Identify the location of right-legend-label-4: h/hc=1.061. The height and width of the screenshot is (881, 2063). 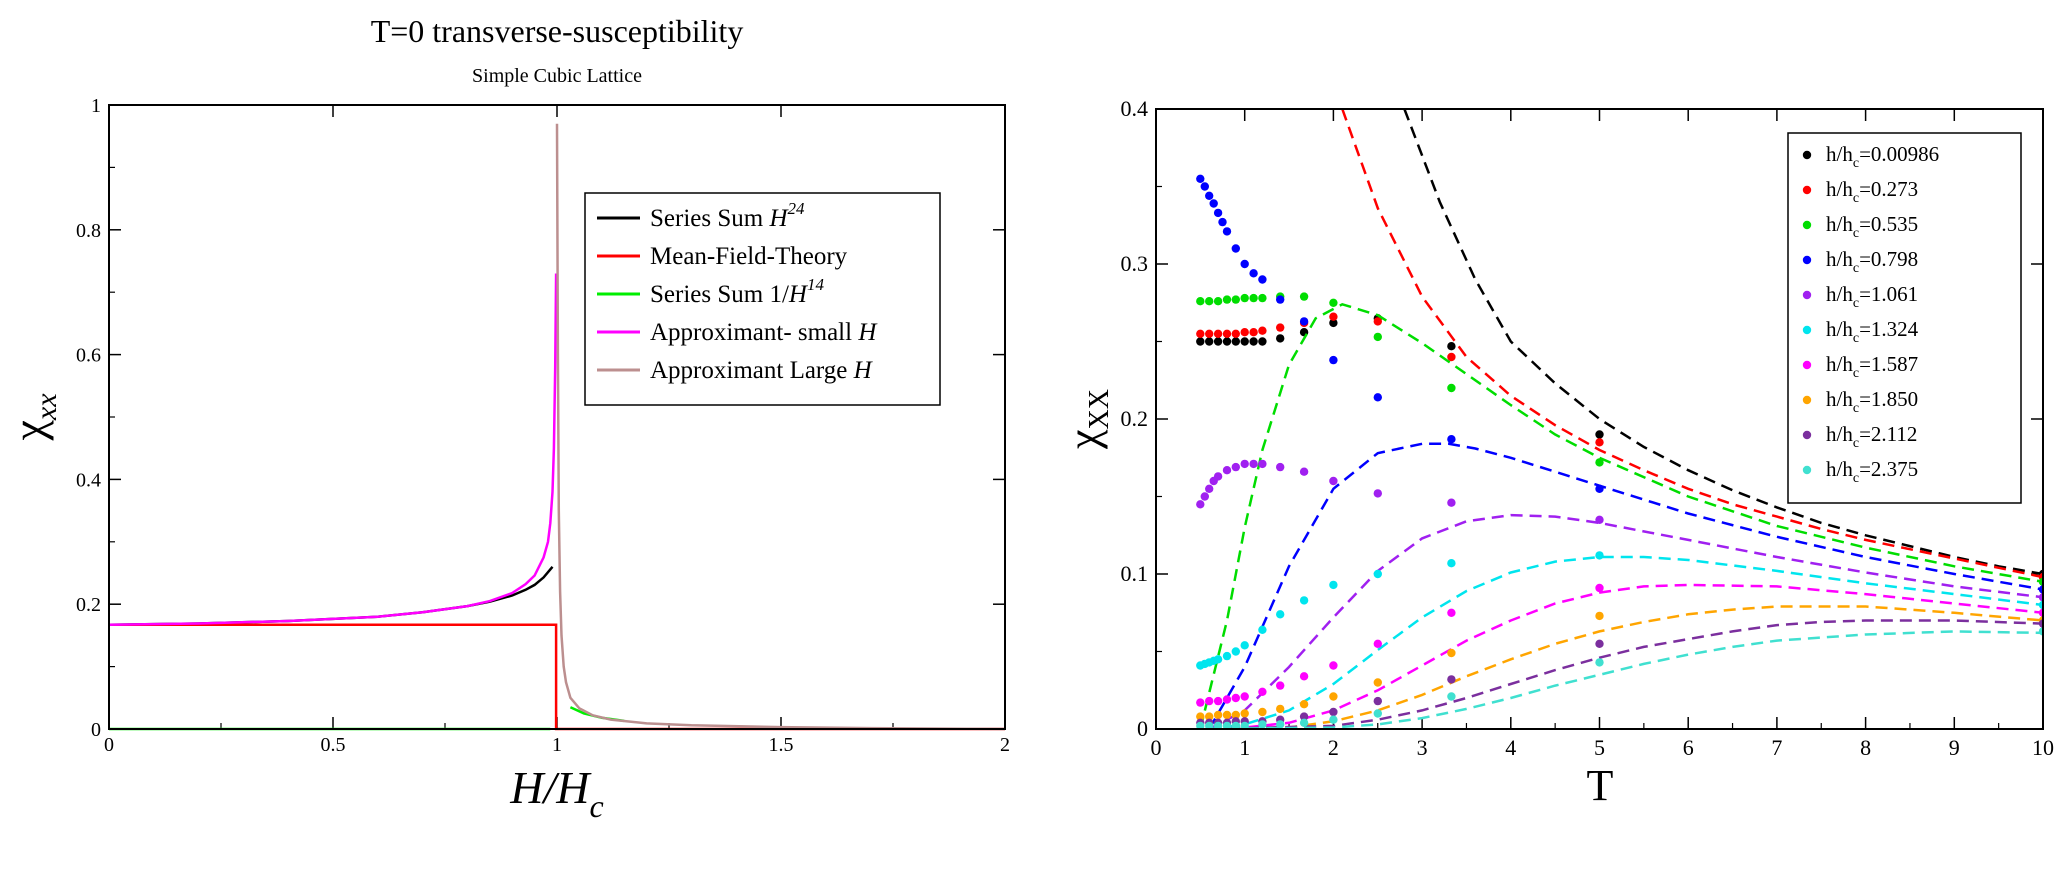
(1872, 296).